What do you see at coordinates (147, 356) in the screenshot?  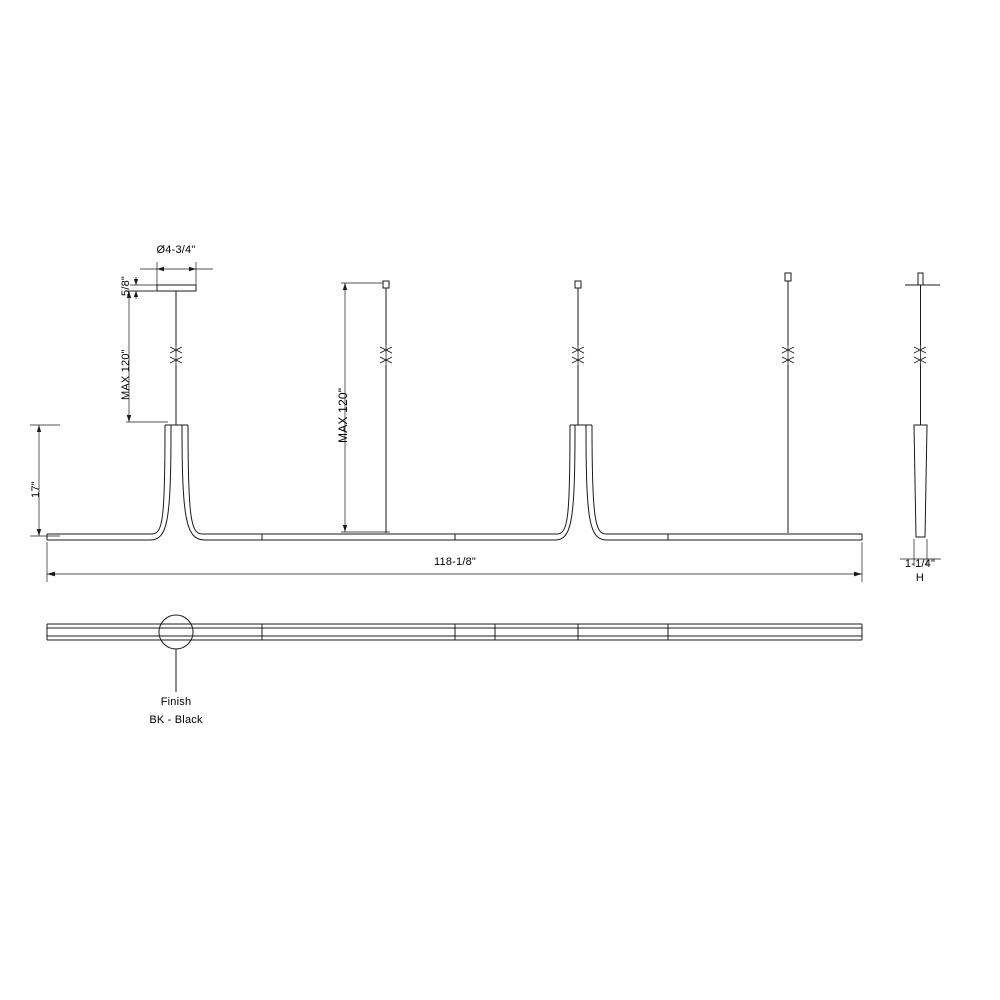 I see `max-drop-left-dimension` at bounding box center [147, 356].